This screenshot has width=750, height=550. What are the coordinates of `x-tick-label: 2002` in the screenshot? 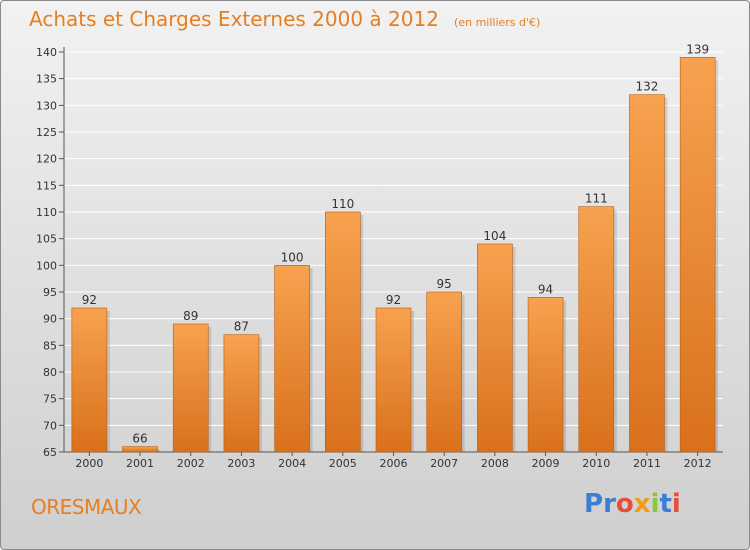 It's located at (191, 463).